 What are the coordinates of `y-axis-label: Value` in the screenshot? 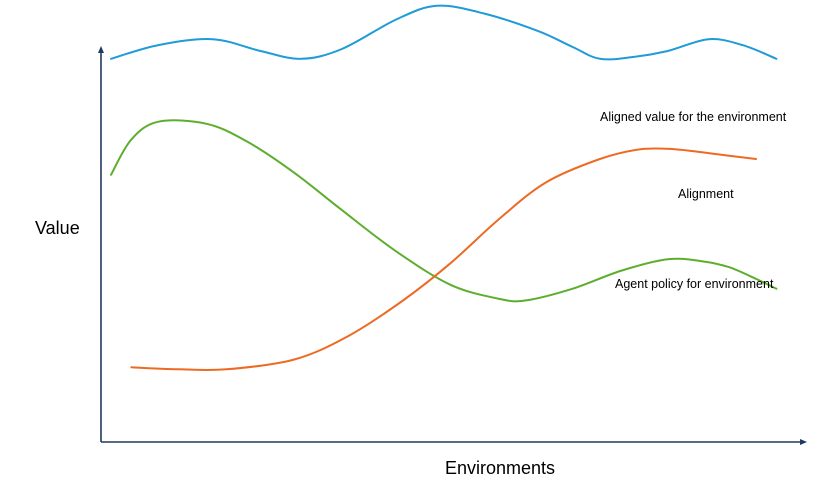 It's located at (57, 228).